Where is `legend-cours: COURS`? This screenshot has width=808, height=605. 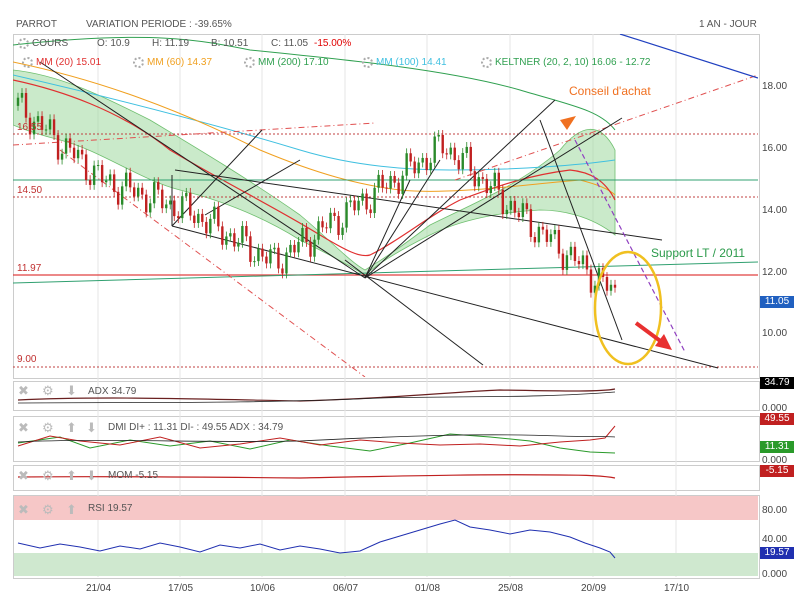
legend-cours: COURS is located at coordinates (43, 43).